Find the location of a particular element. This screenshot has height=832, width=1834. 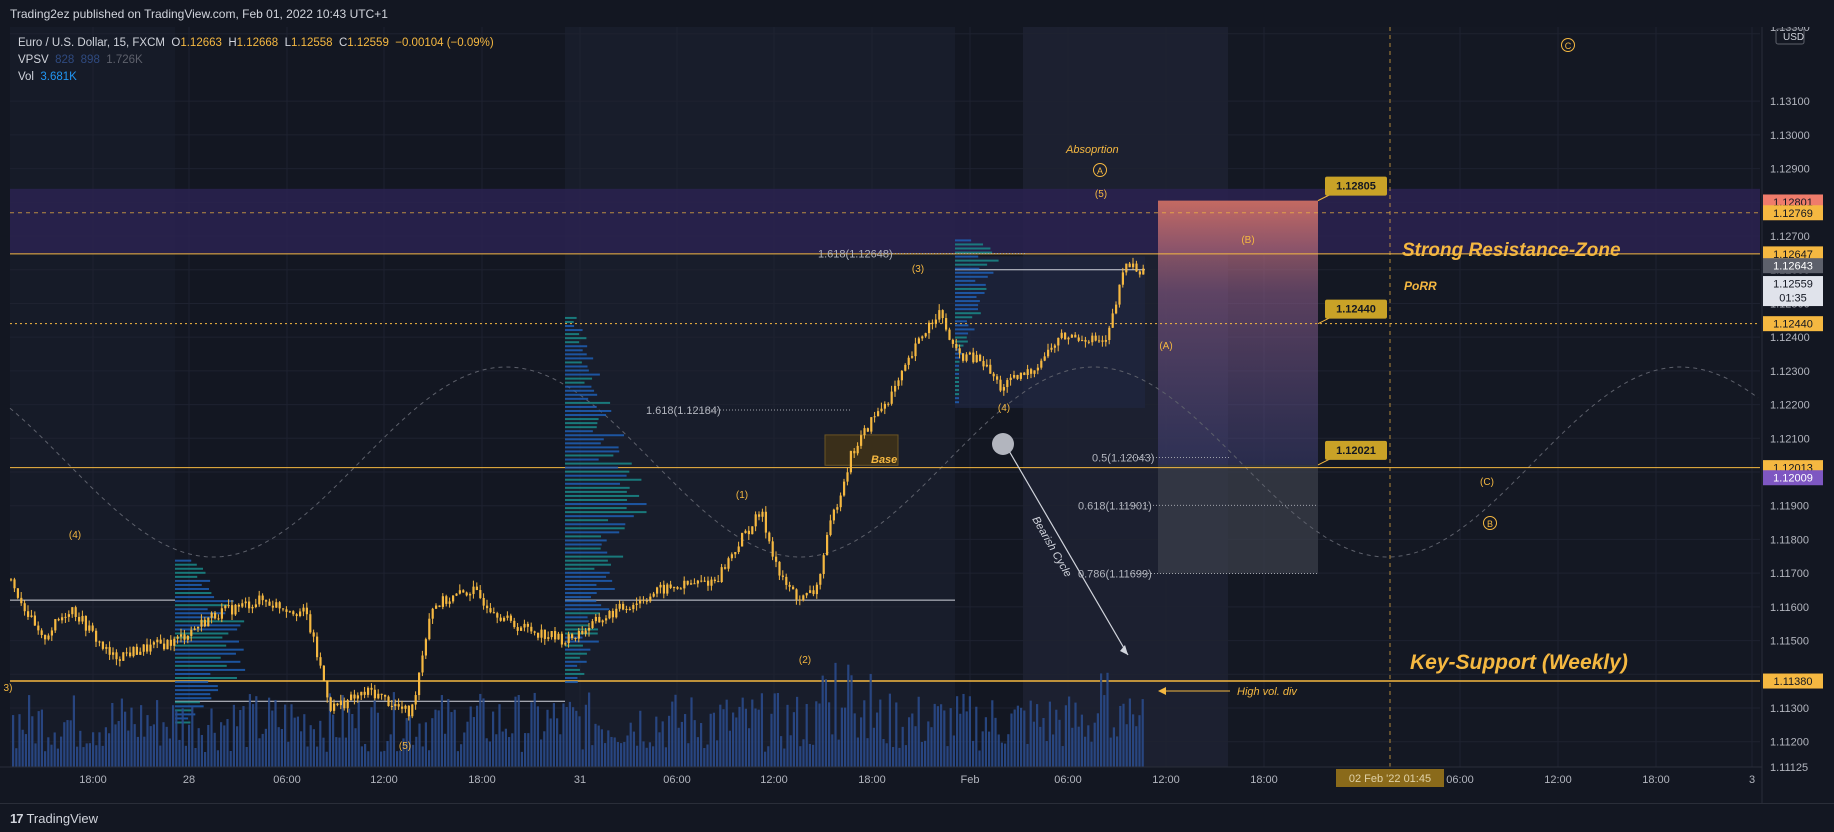

tradingview-brand: 17 TradingView is located at coordinates (54, 818).